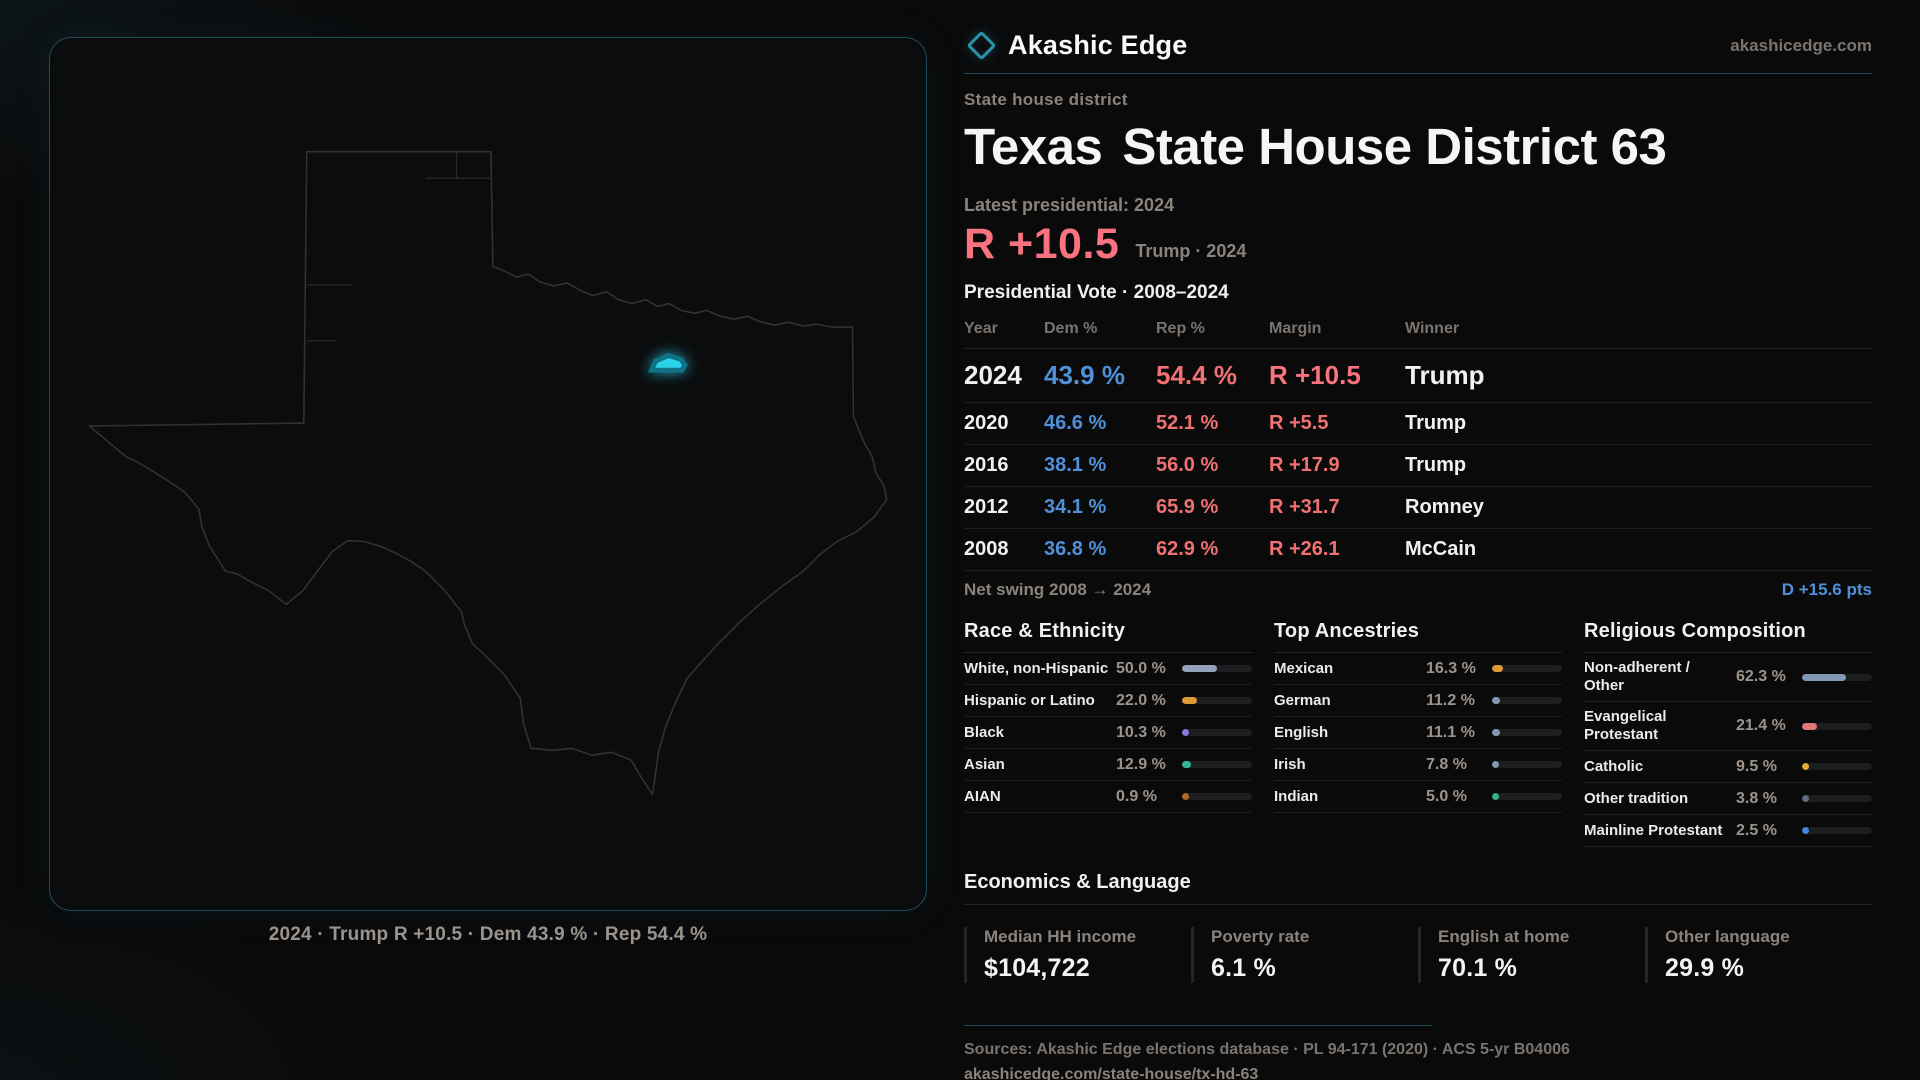 The width and height of the screenshot is (1920, 1080). I want to click on cell-year: 2016, so click(986, 465).